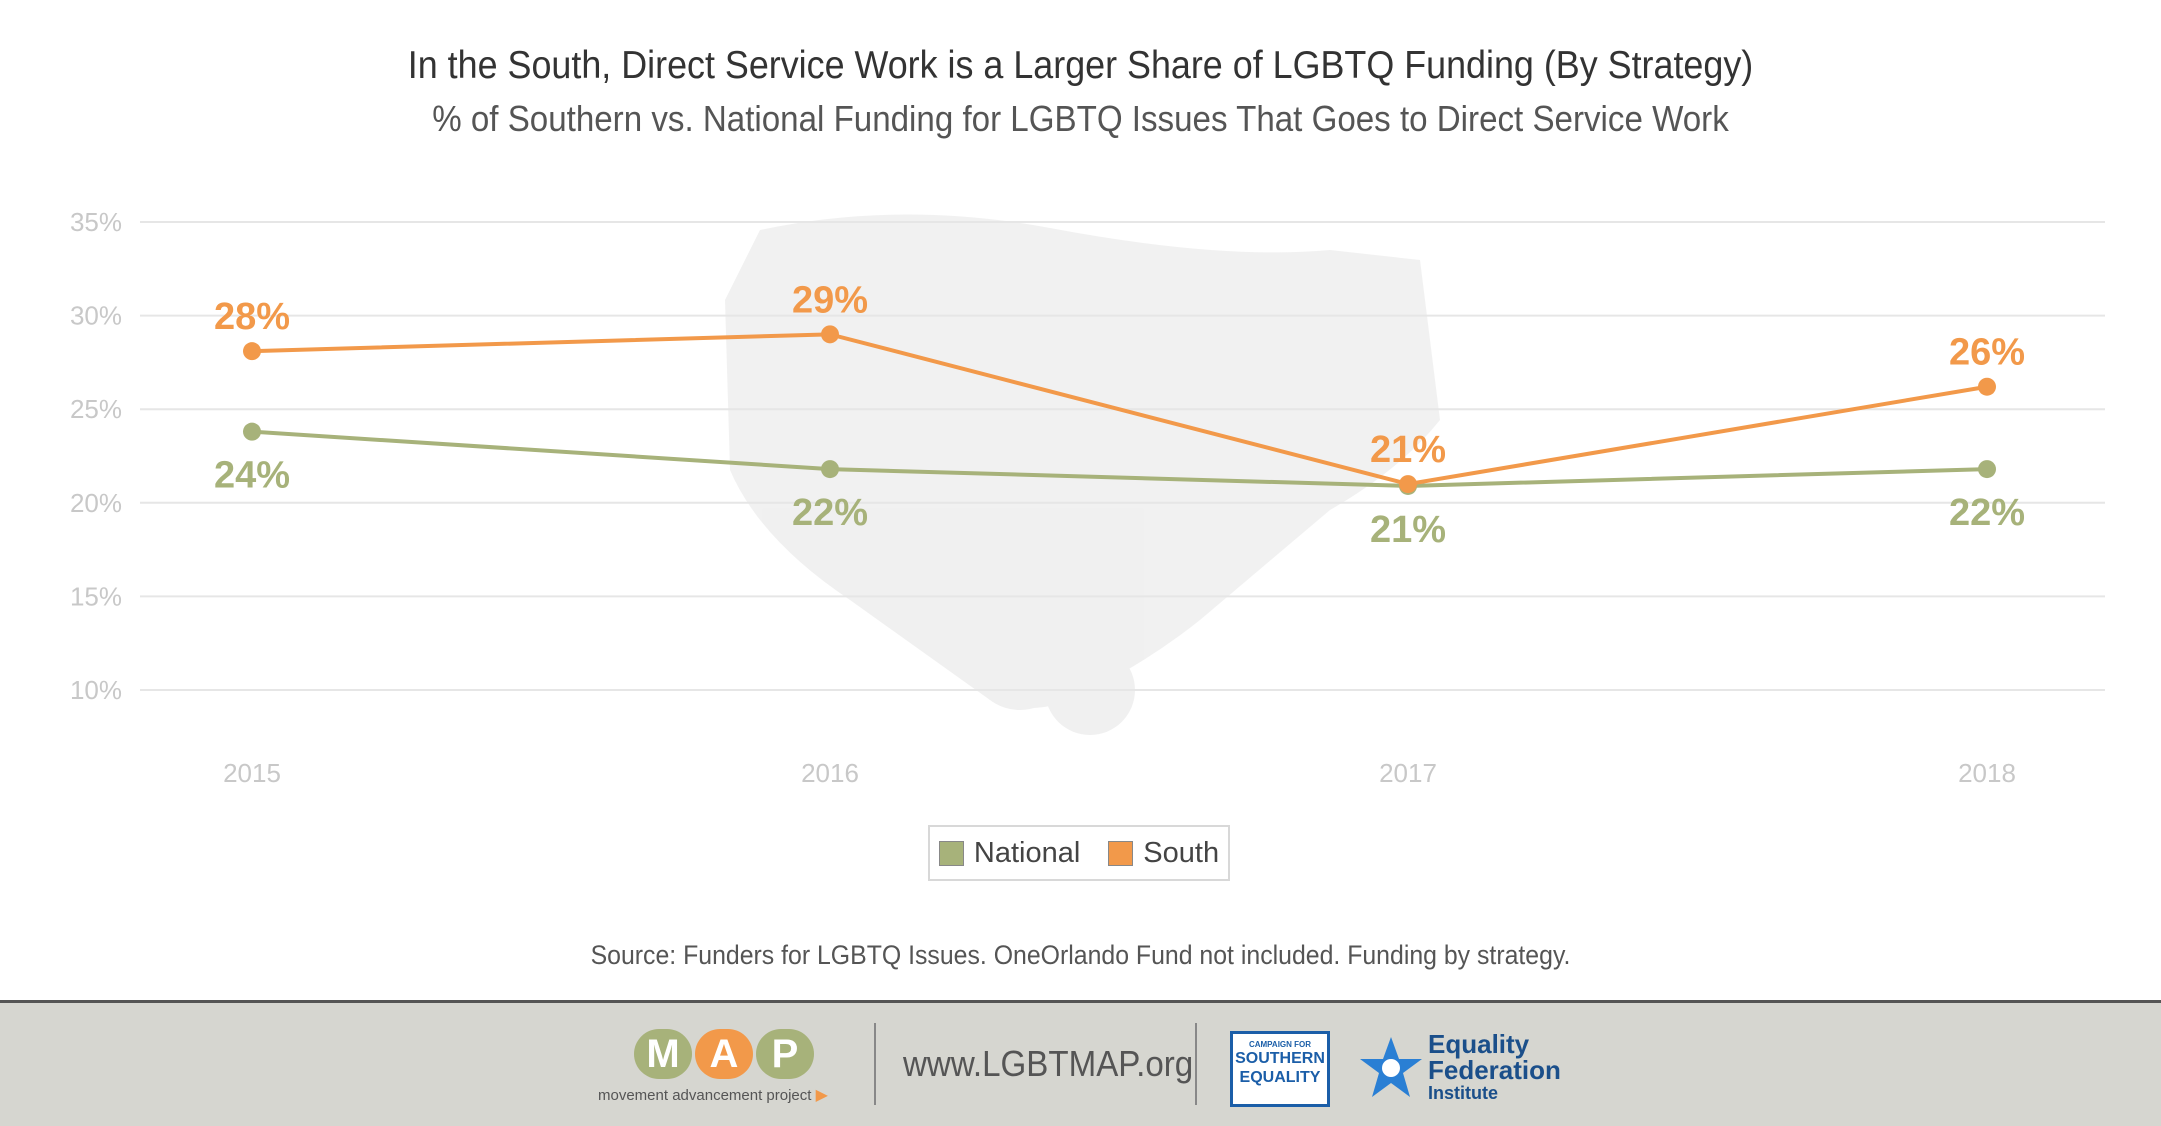  I want to click on map-letter-p: P, so click(785, 1054).